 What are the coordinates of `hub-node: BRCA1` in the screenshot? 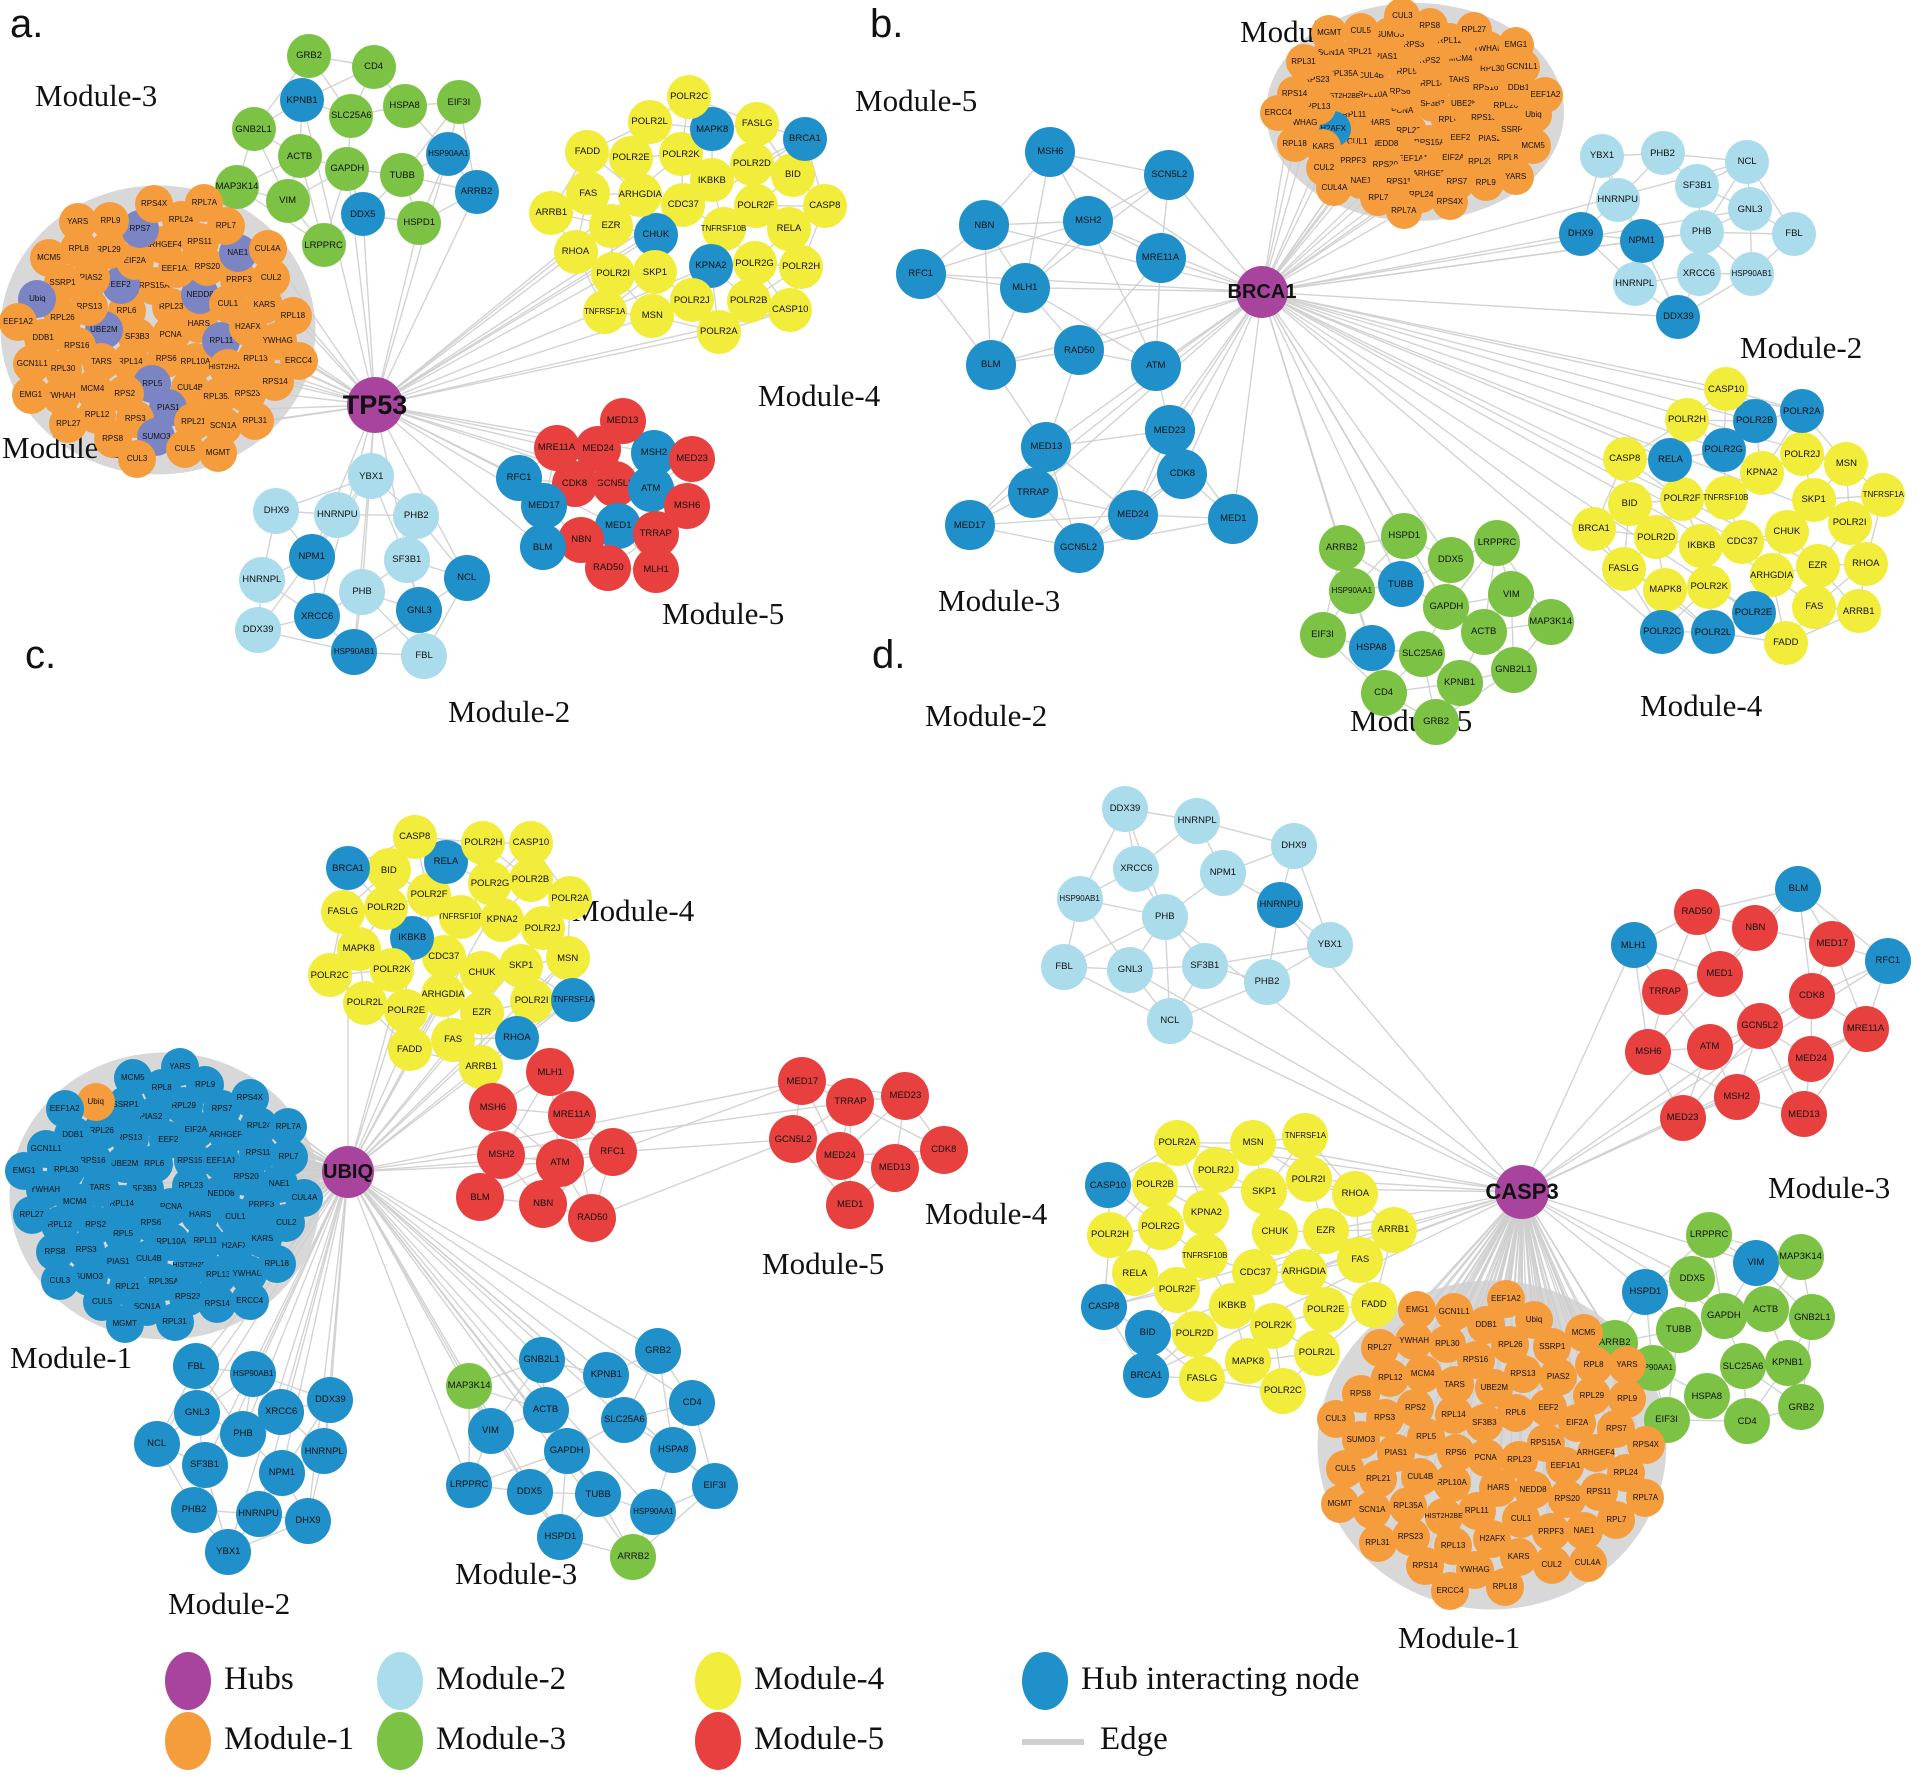 It's located at (1262, 292).